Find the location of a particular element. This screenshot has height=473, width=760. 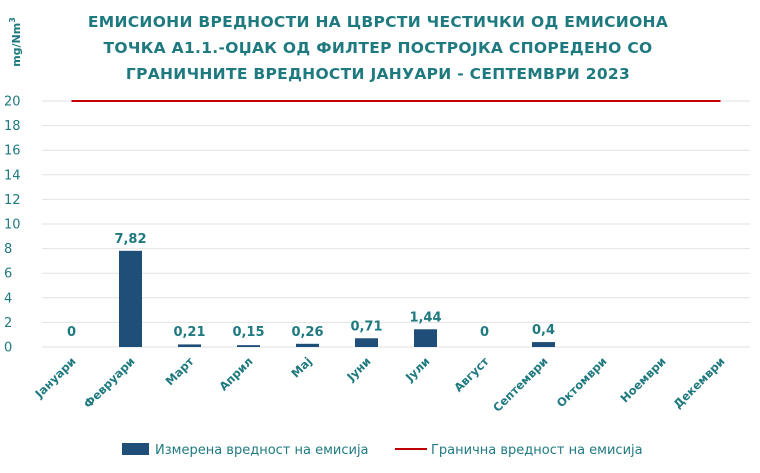

legend-label-limit: Гранична вредност на емисија is located at coordinates (537, 450).